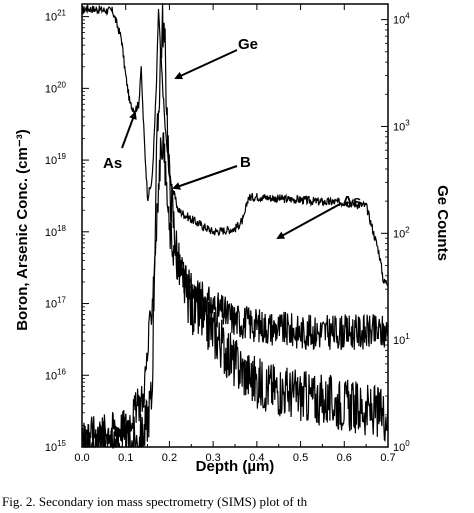 The height and width of the screenshot is (513, 474). Describe the element at coordinates (56, 87) in the screenshot. I see `y-left-tick-label: 1020` at that location.